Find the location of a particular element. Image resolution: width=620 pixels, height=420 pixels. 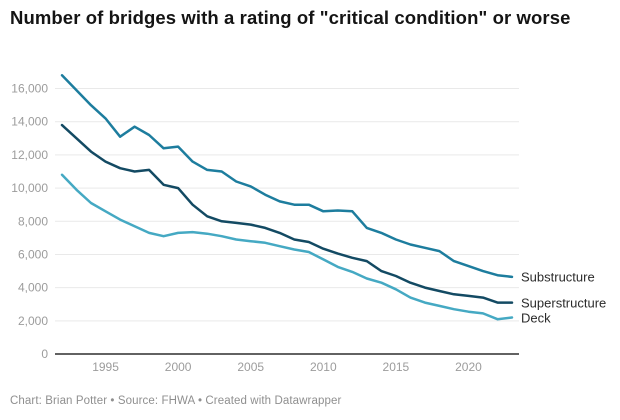

y-tick-label: 12,000 is located at coordinates (29, 155).